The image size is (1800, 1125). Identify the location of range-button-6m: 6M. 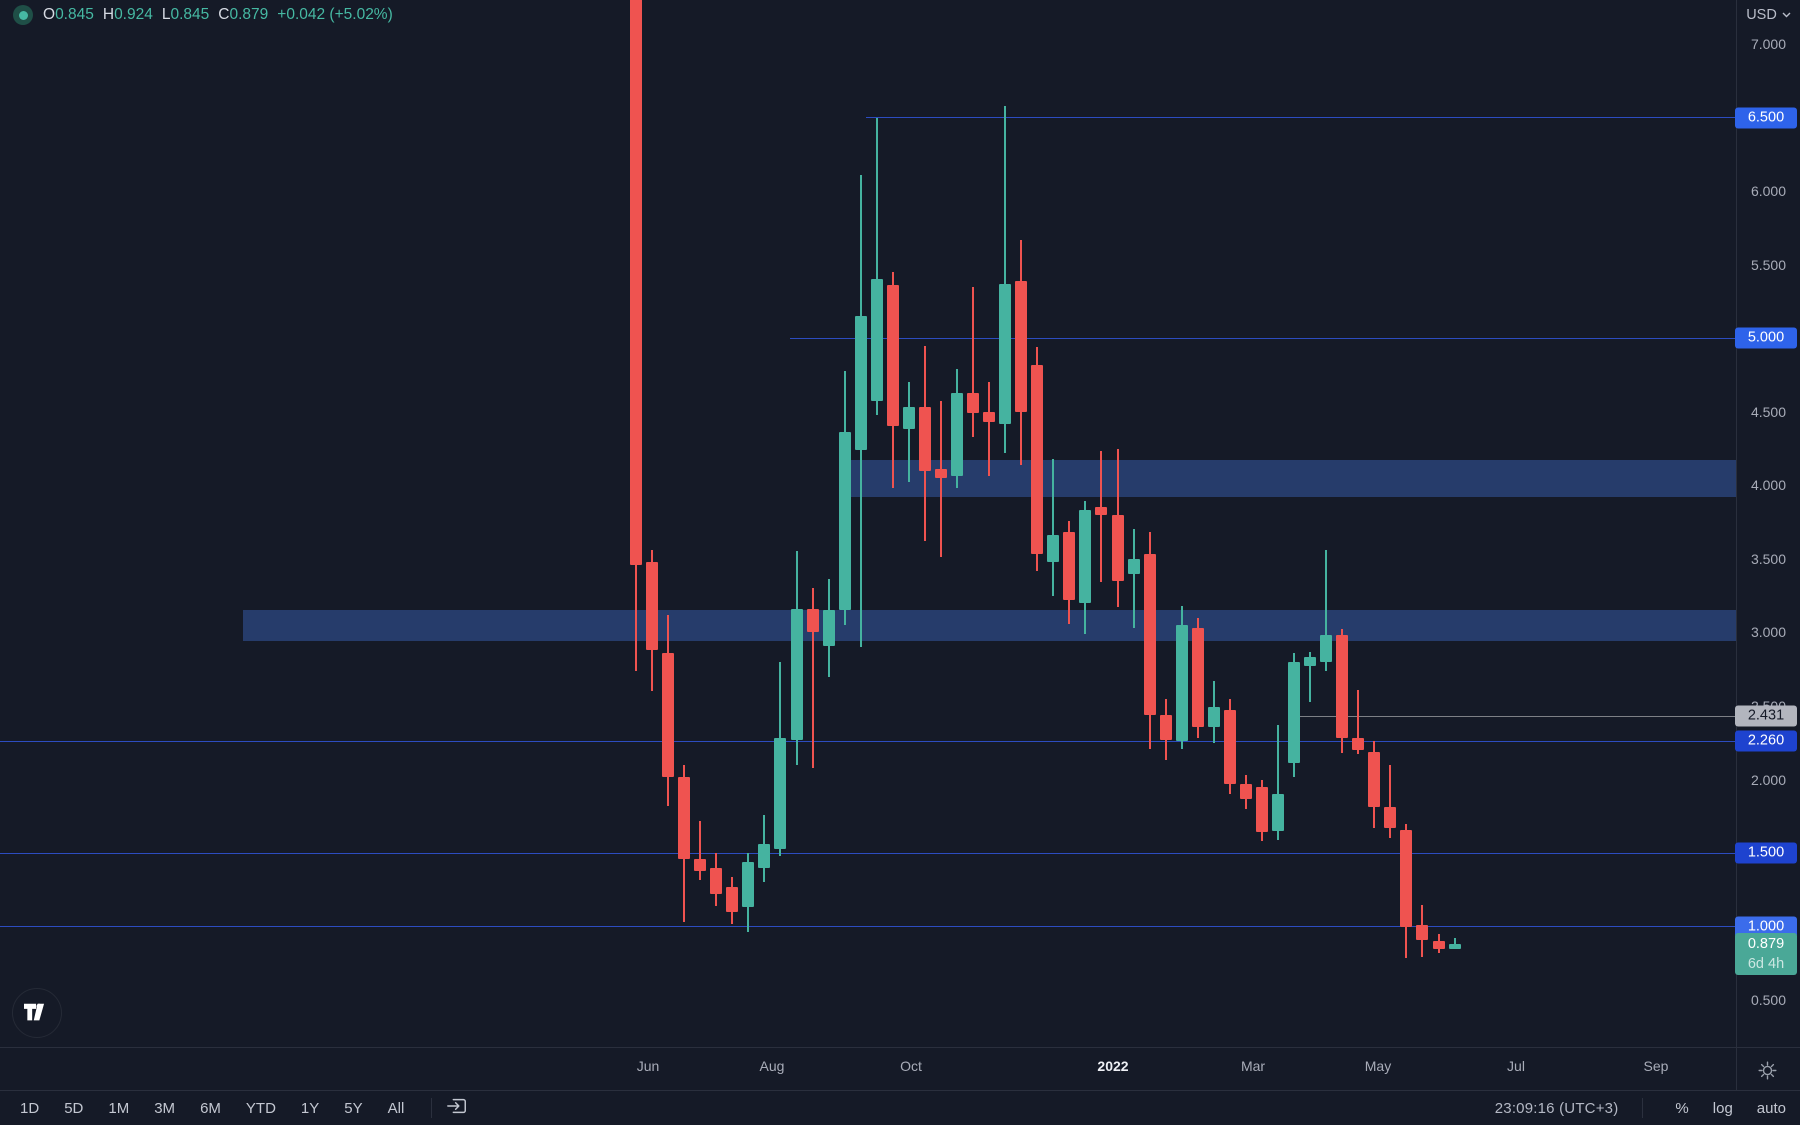
(210, 1108).